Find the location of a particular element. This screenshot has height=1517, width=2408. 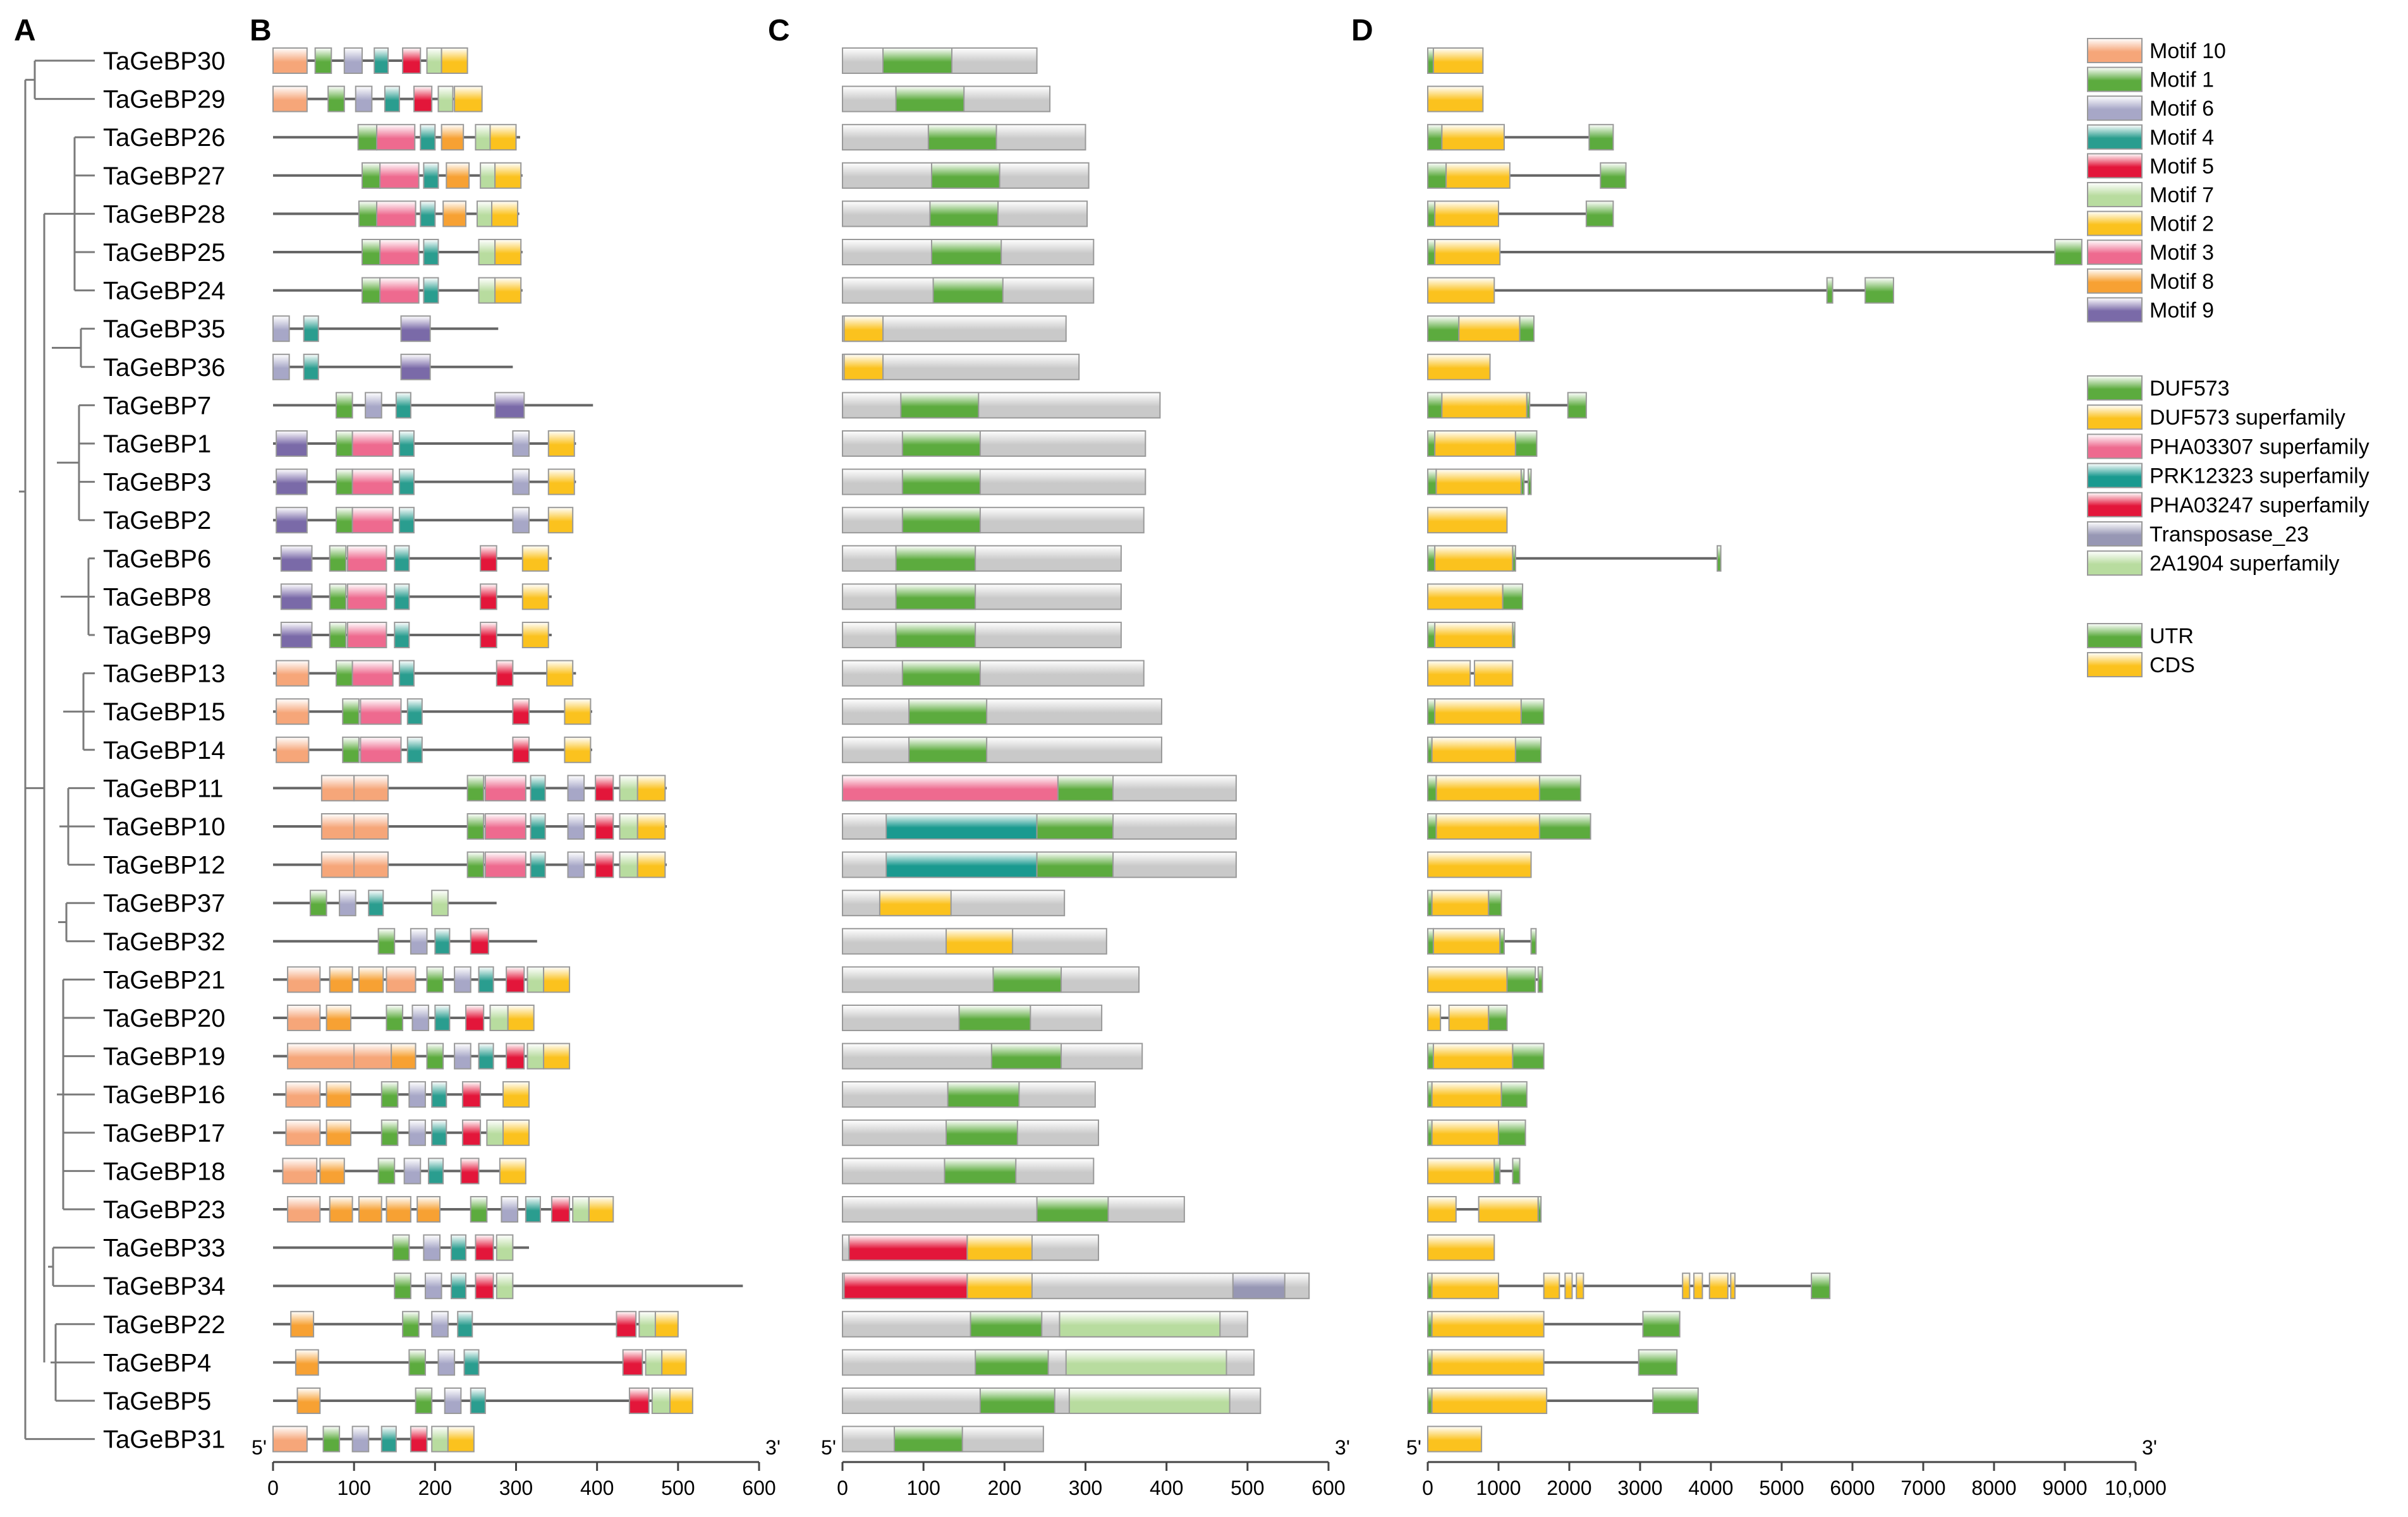

legend-domain-label: Transposase_23 is located at coordinates (2229, 535).